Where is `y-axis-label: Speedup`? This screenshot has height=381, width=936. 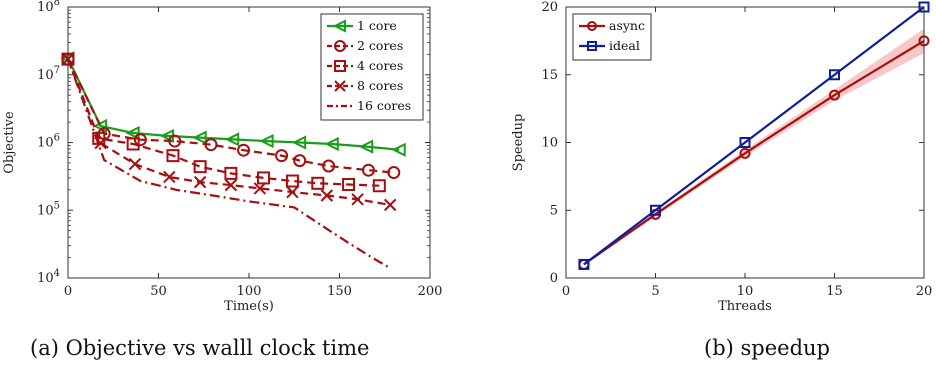 y-axis-label: Speedup is located at coordinates (518, 143).